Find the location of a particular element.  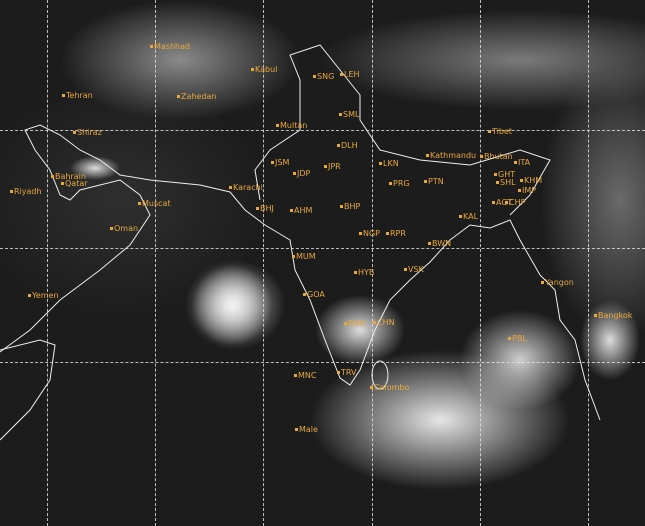

place-label: SNG is located at coordinates (323, 76).